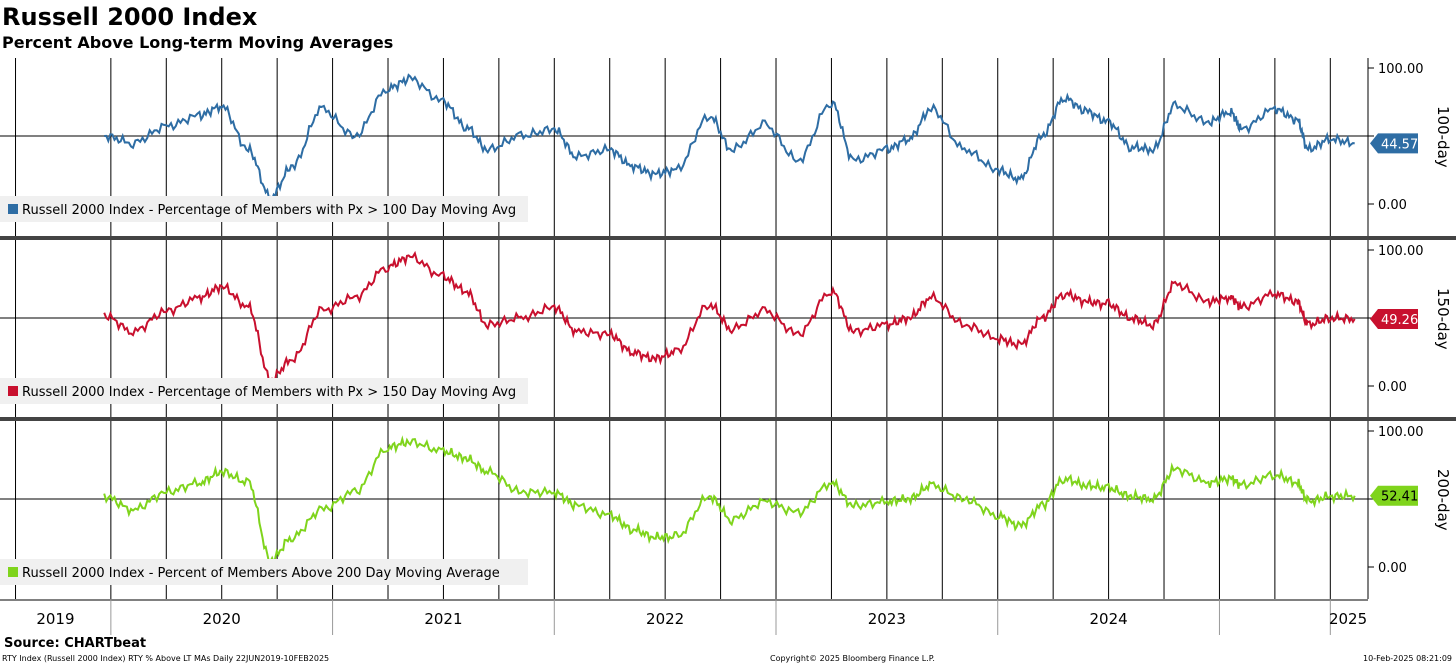 Image resolution: width=1456 pixels, height=665 pixels. Describe the element at coordinates (852, 658) in the screenshot. I see `footer-copyright: Copyright© 2025 Bloomberg Finance L.P.` at that location.